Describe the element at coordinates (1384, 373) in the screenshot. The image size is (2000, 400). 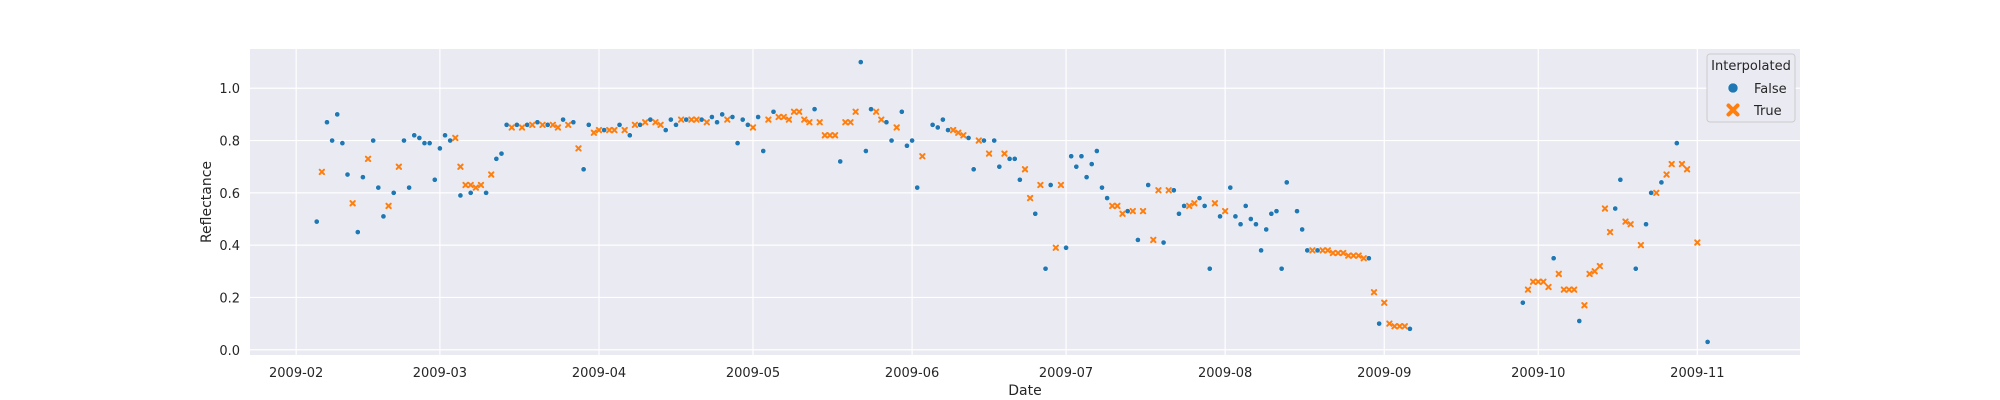
I see `x-tick-label: 2009-09` at that location.